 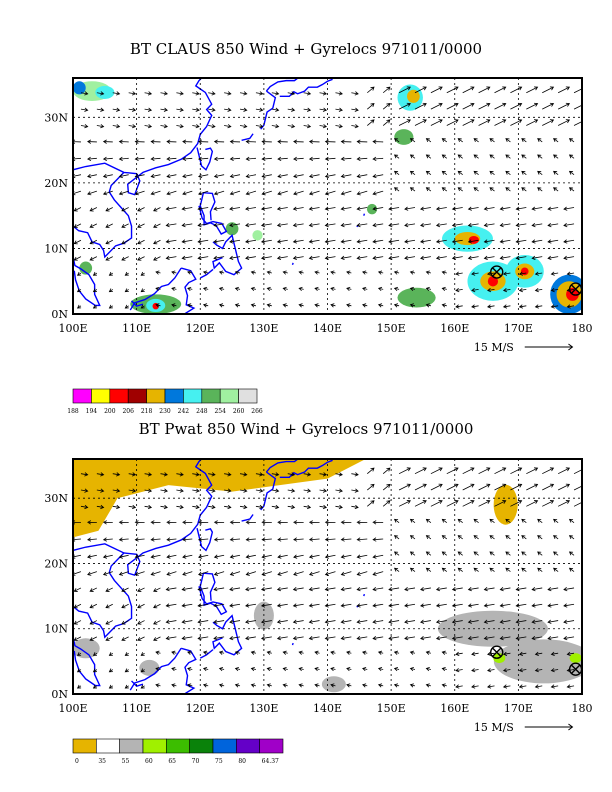 I want to click on colorbar-label: 194, so click(x=92, y=411).